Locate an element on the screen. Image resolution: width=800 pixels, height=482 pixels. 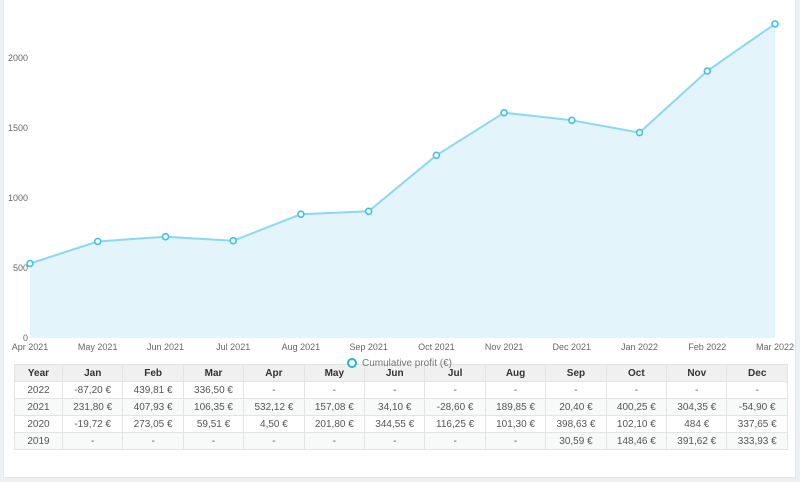
legend-label: Cumulative profit (€) is located at coordinates (407, 363).